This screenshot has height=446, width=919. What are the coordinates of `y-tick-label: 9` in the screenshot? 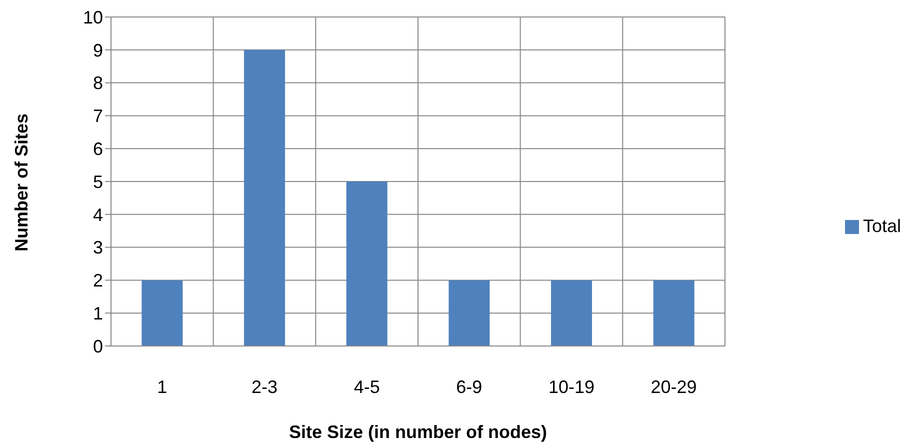 It's located at (97, 50).